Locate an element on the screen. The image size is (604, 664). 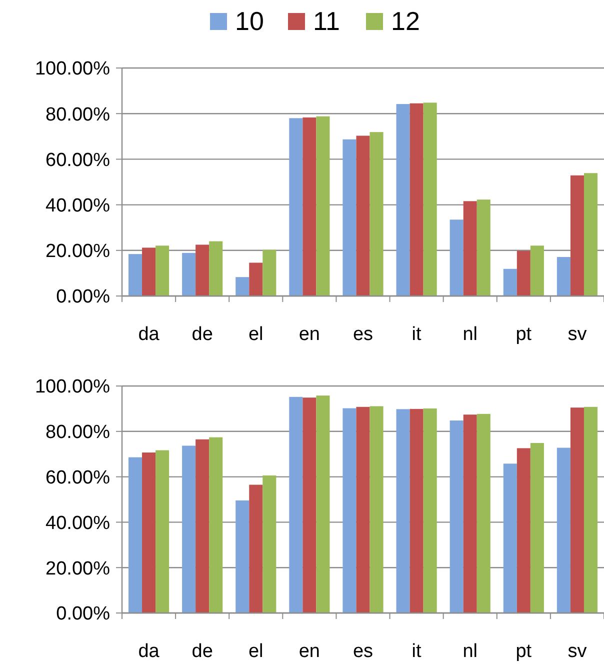
legend-label: 12 is located at coordinates (405, 21).